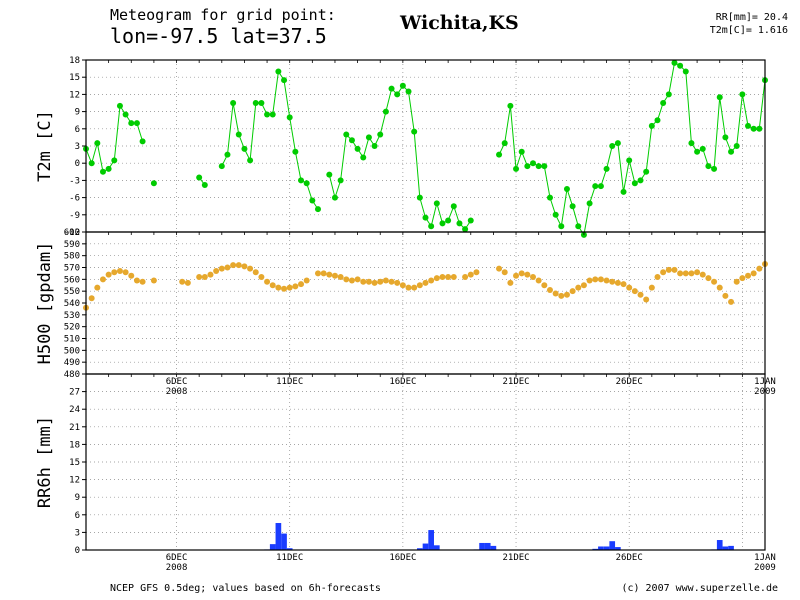  Describe the element at coordinates (402, 558) in the screenshot. I see `x-tick-label: 16DEC` at that location.